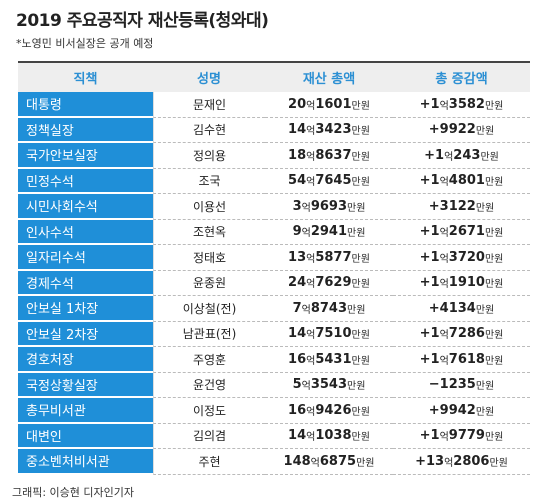 This screenshot has height=503, width=540. I want to click on amount: 9693, so click(329, 206).